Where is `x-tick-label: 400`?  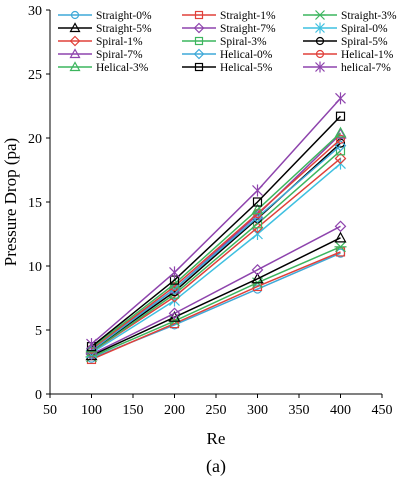 x-tick-label: 400 is located at coordinates (340, 410).